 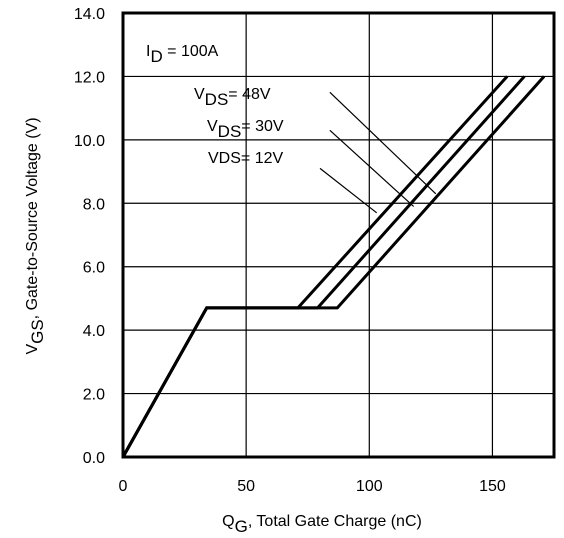 I want to click on x-tick-label: 150, so click(x=492, y=486).